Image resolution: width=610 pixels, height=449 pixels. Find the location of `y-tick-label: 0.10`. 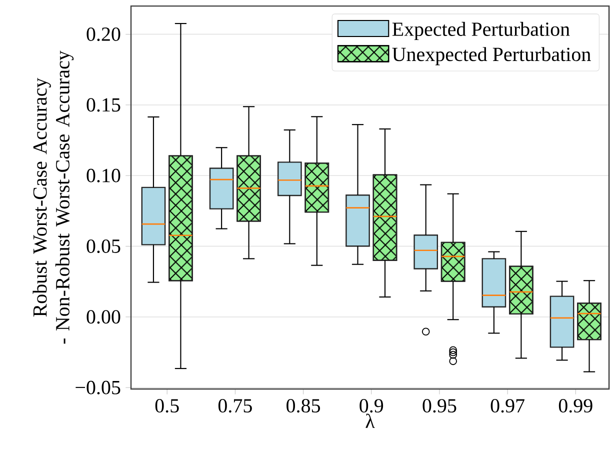

y-tick-label: 0.10 is located at coordinates (103, 175).